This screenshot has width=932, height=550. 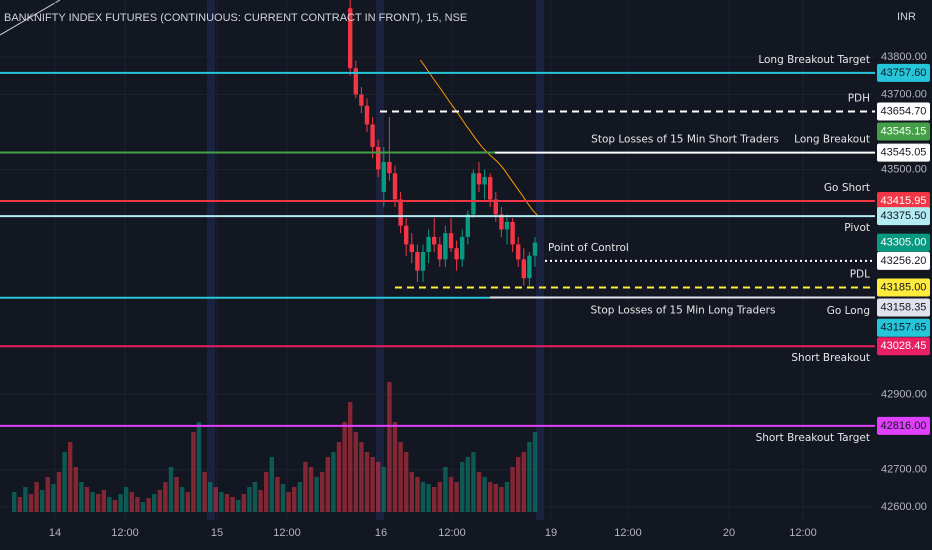 I want to click on y-tick-label: 43500.00, so click(x=904, y=169).